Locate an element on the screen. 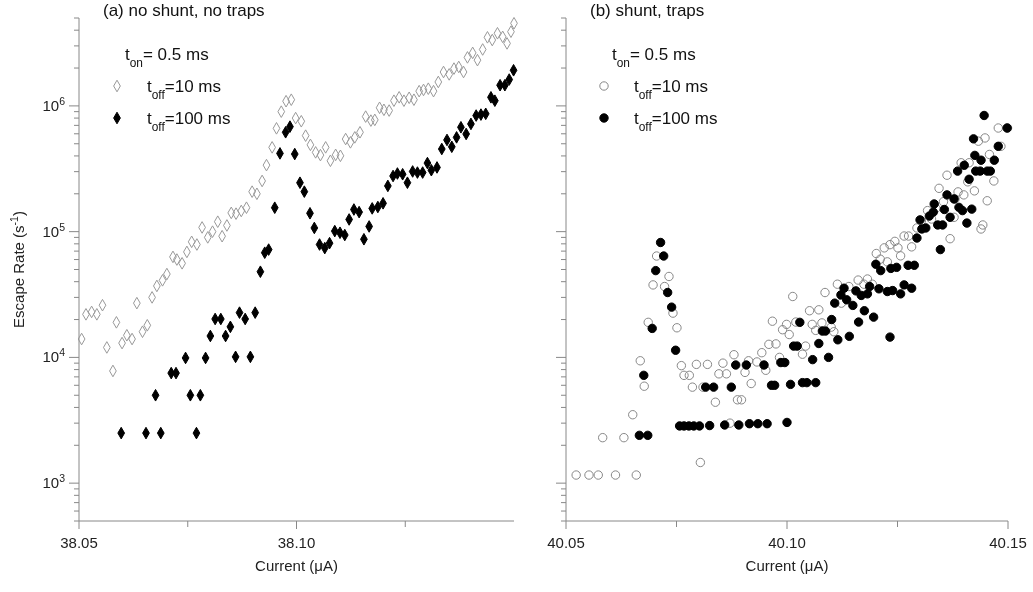 The image size is (1033, 592). y-tick-label: 10$^{5}$ is located at coordinates (54, 230).